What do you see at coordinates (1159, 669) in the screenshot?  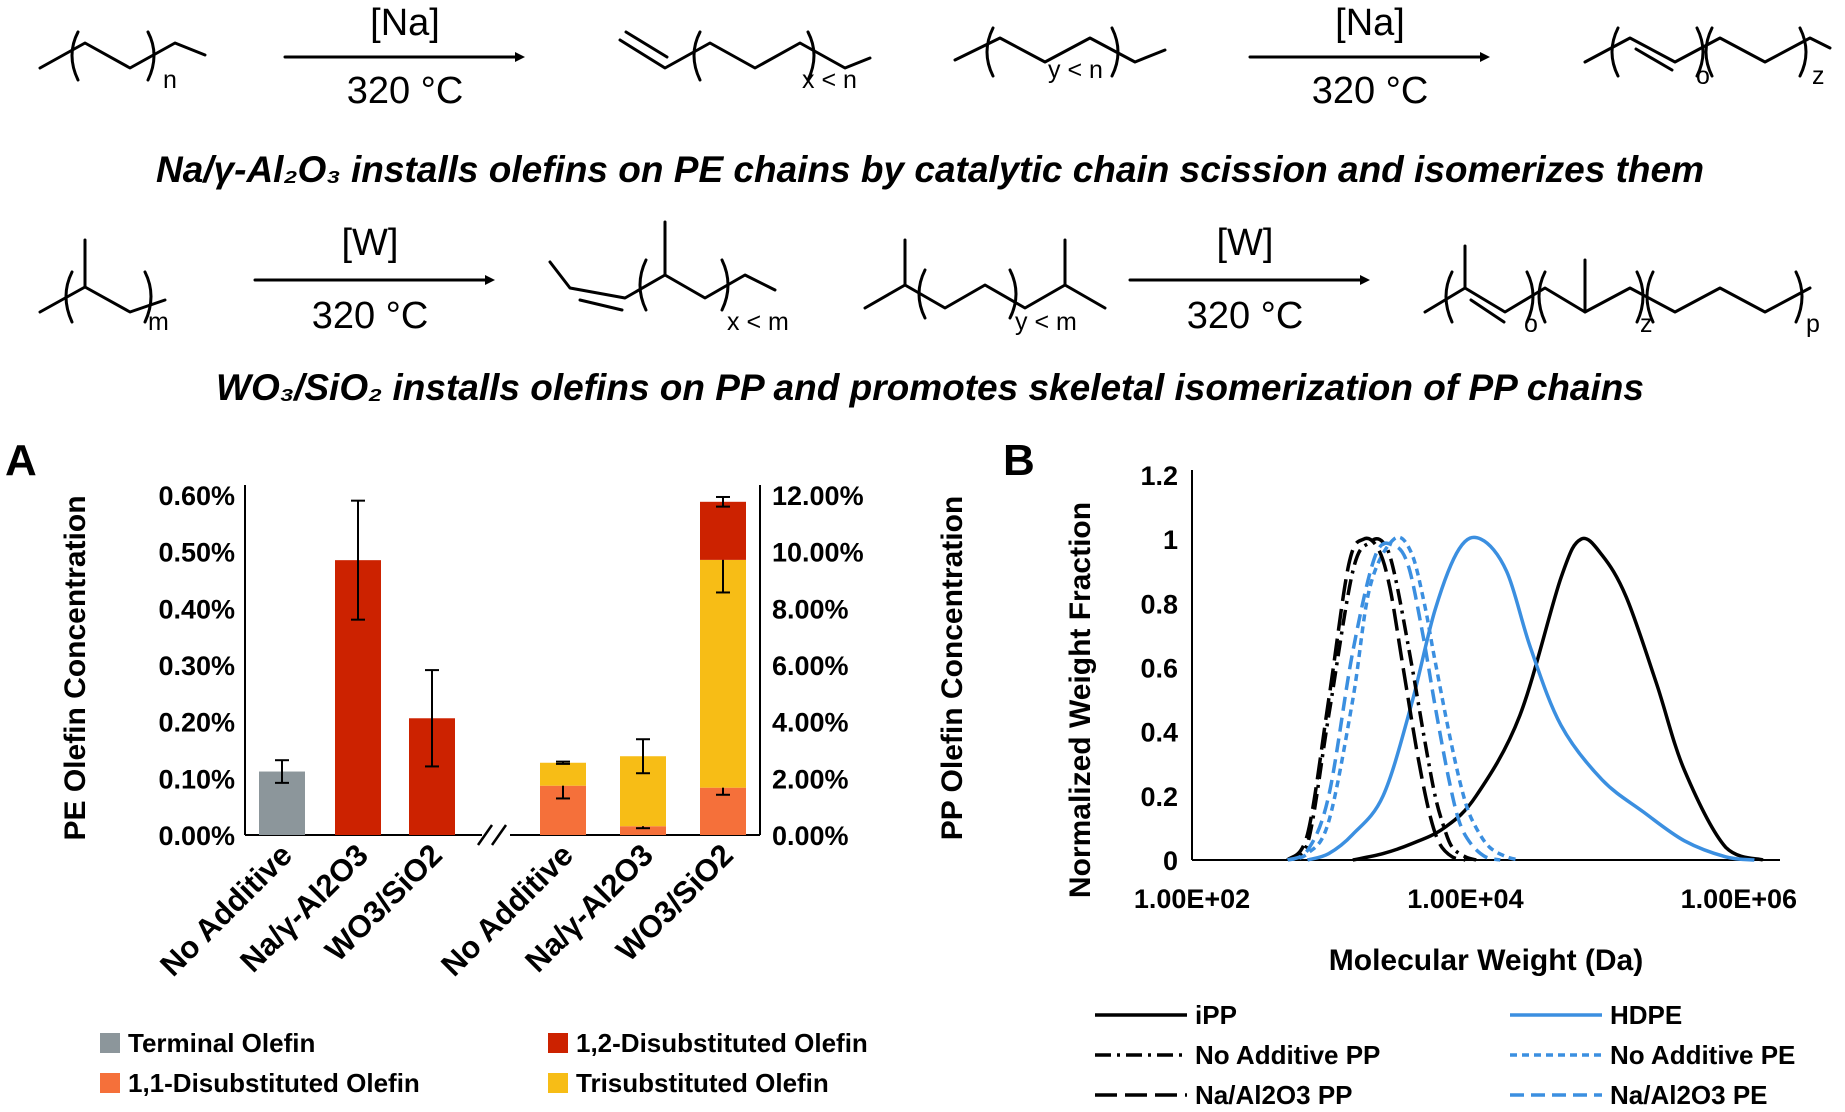 I see `y-tick-label: 0.6` at bounding box center [1159, 669].